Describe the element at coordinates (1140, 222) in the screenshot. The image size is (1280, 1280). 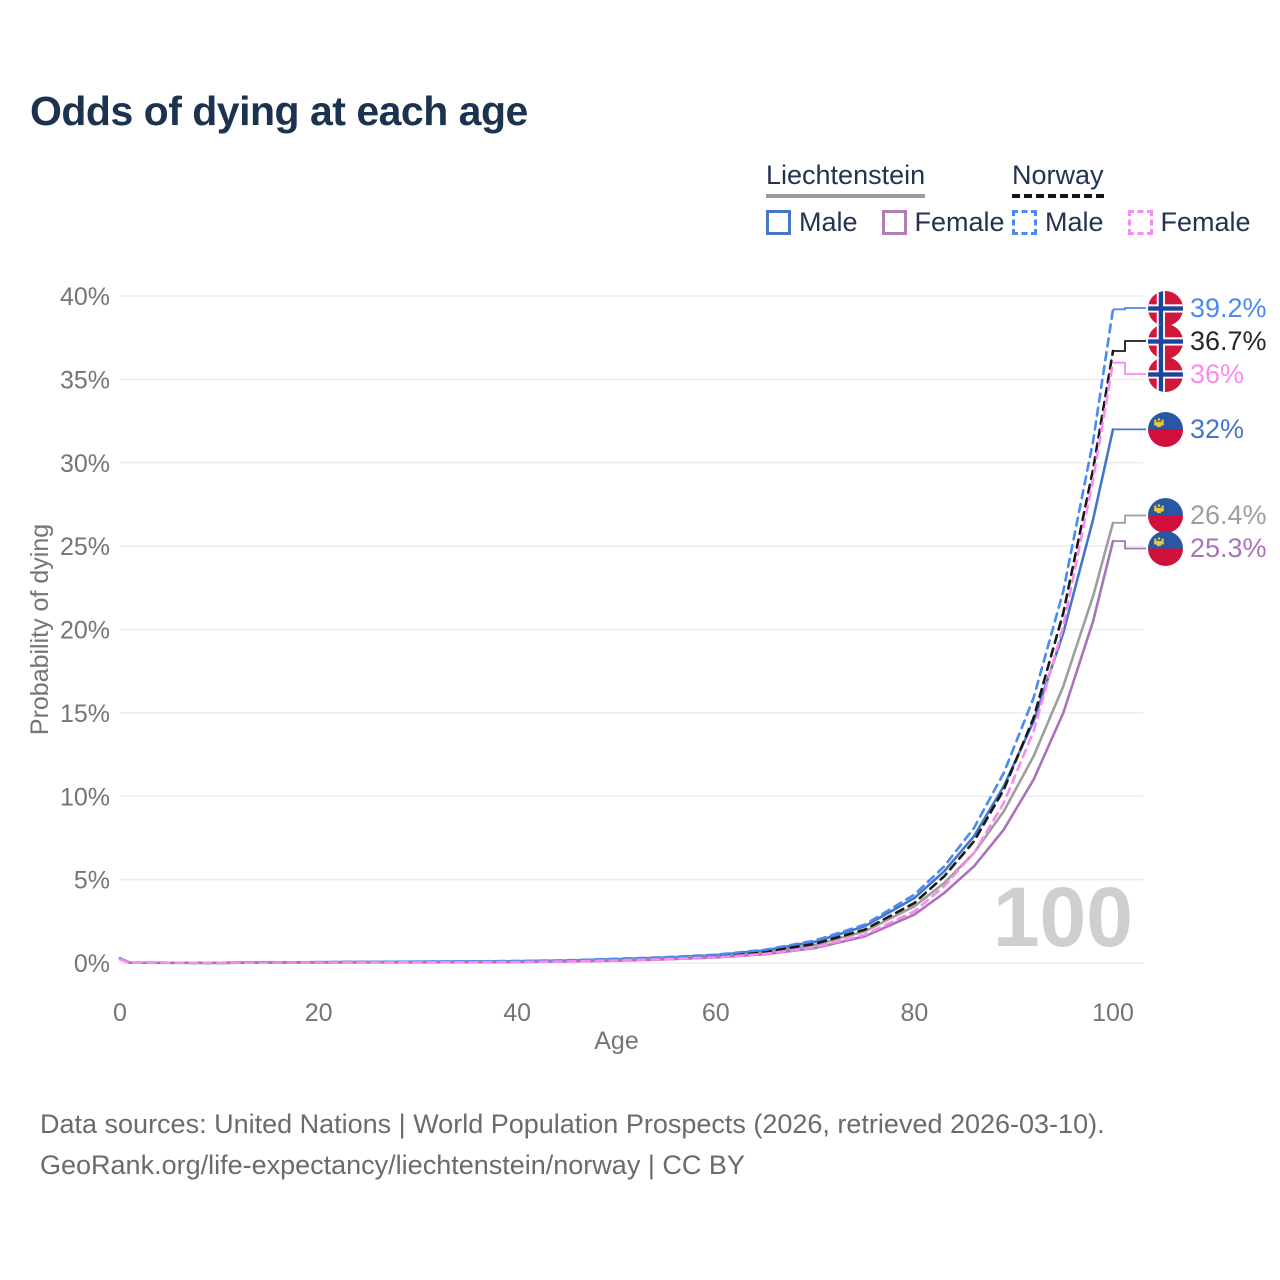
I see `female-dashed-line-swatch-icon` at that location.